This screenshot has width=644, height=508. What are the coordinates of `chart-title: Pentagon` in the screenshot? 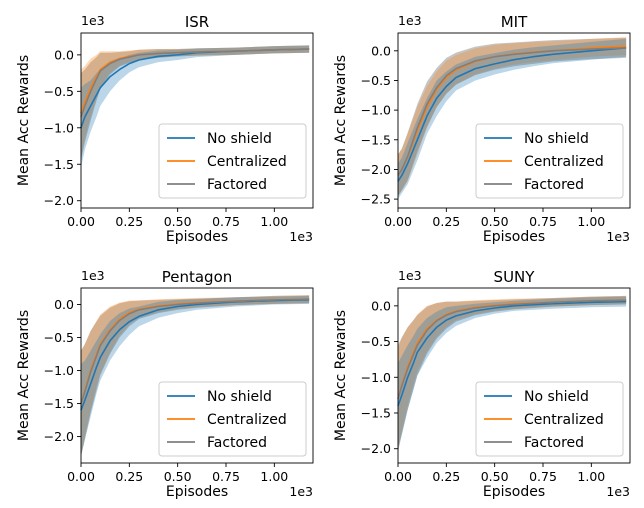 It's located at (197, 277).